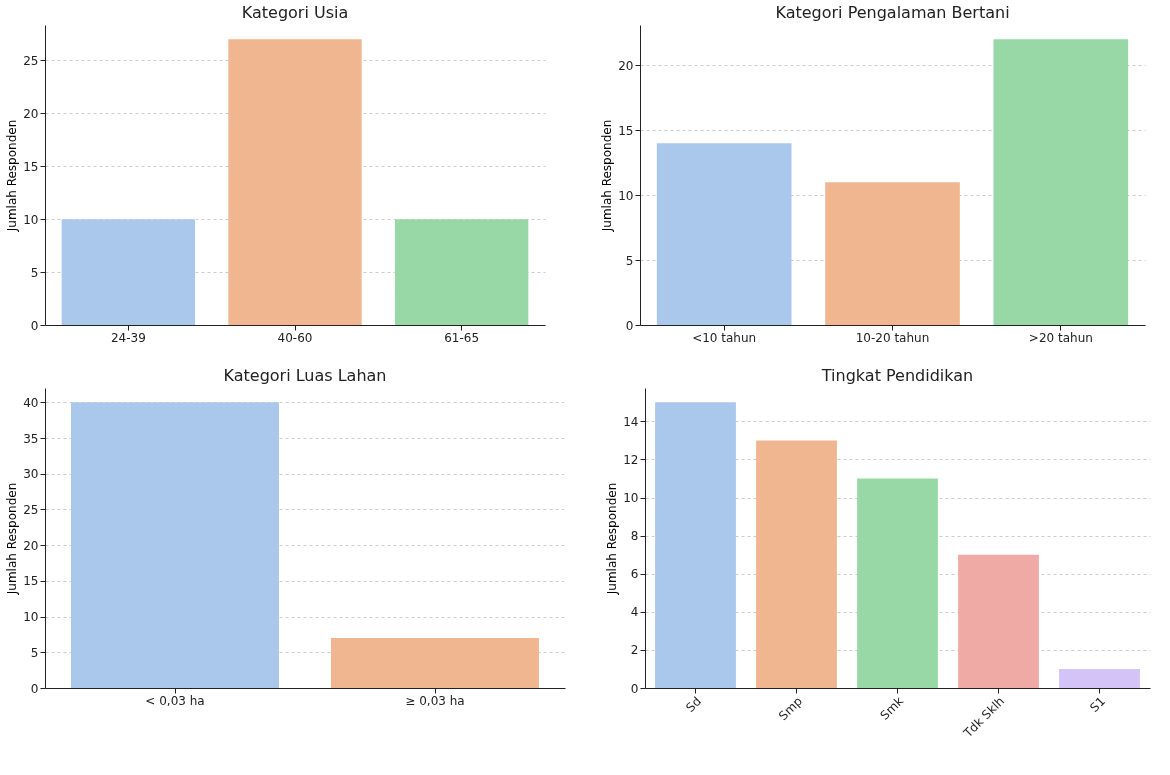  Describe the element at coordinates (631, 459) in the screenshot. I see `y-tick-label: 12` at that location.